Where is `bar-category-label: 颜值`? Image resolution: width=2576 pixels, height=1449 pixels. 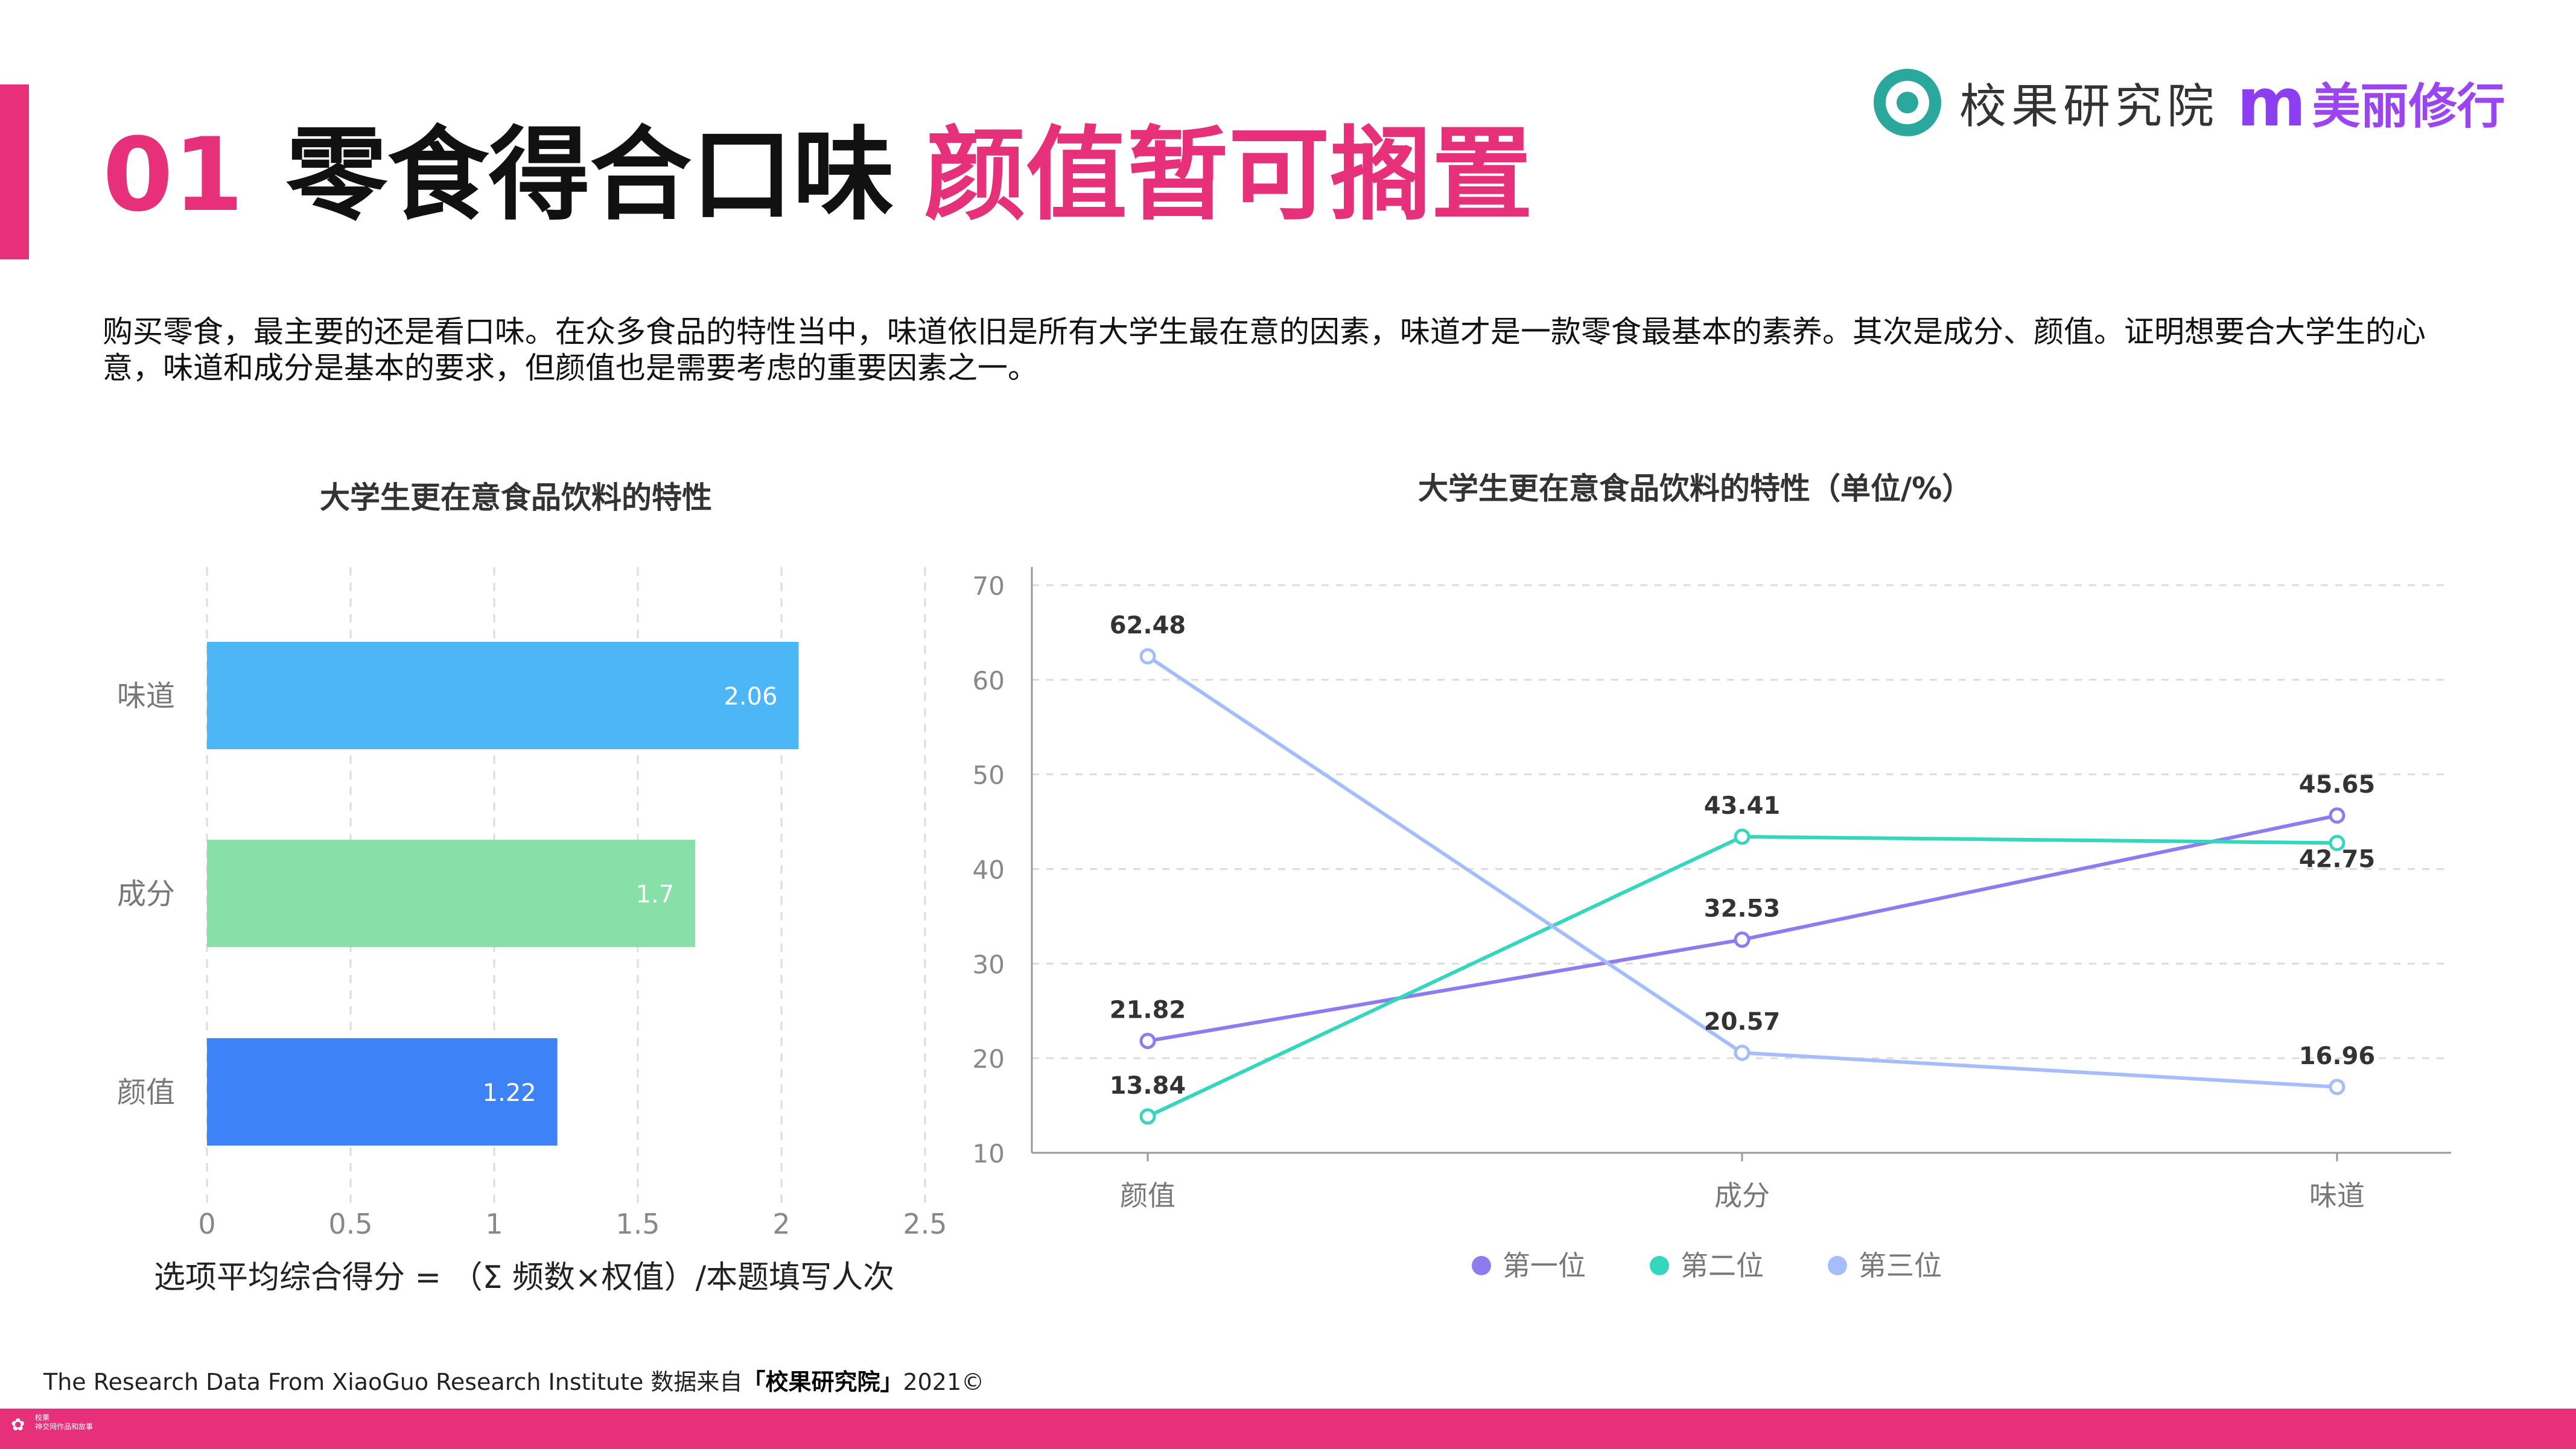 bar-category-label: 颜值 is located at coordinates (146, 1092).